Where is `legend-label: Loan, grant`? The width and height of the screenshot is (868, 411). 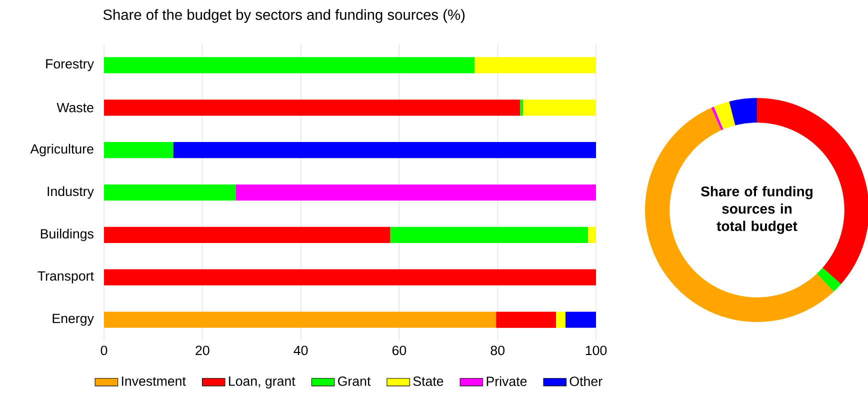
legend-label: Loan, grant is located at coordinates (262, 382).